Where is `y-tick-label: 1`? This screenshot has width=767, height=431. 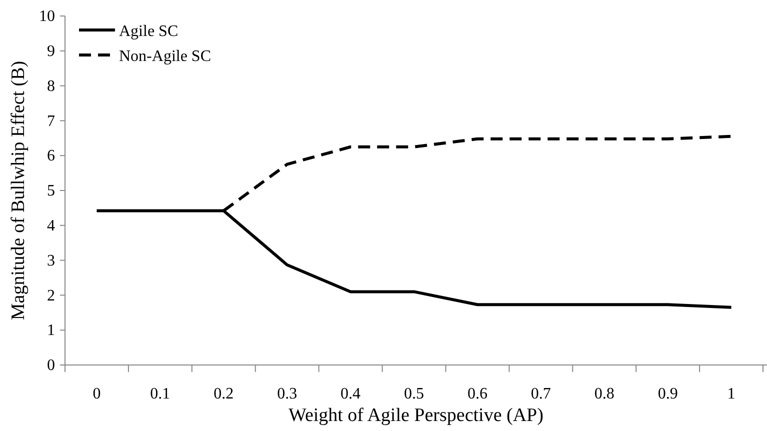
y-tick-label: 1 is located at coordinates (51, 331).